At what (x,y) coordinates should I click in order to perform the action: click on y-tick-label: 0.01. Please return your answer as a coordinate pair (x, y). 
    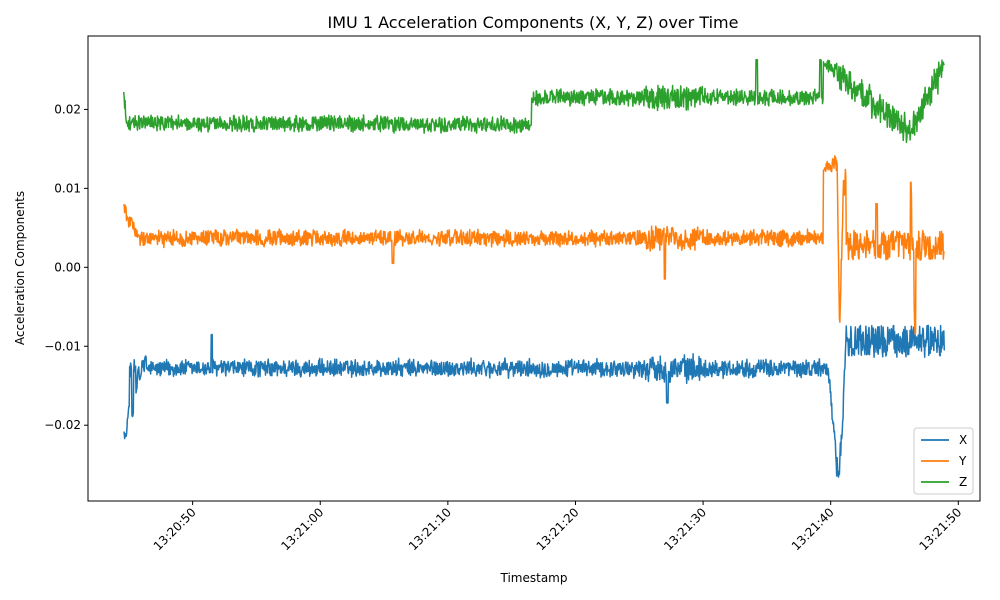
    Looking at the image, I should click on (67, 188).